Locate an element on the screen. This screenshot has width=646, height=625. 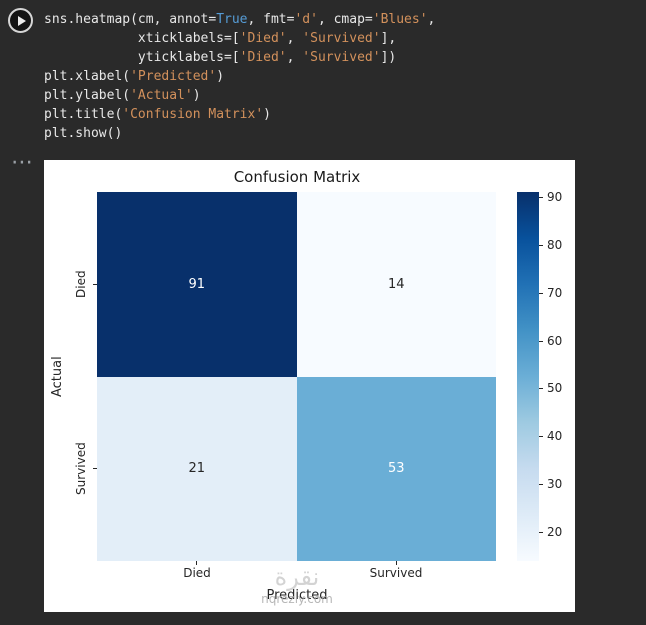
heatmap-cell: 53 is located at coordinates (396, 468).